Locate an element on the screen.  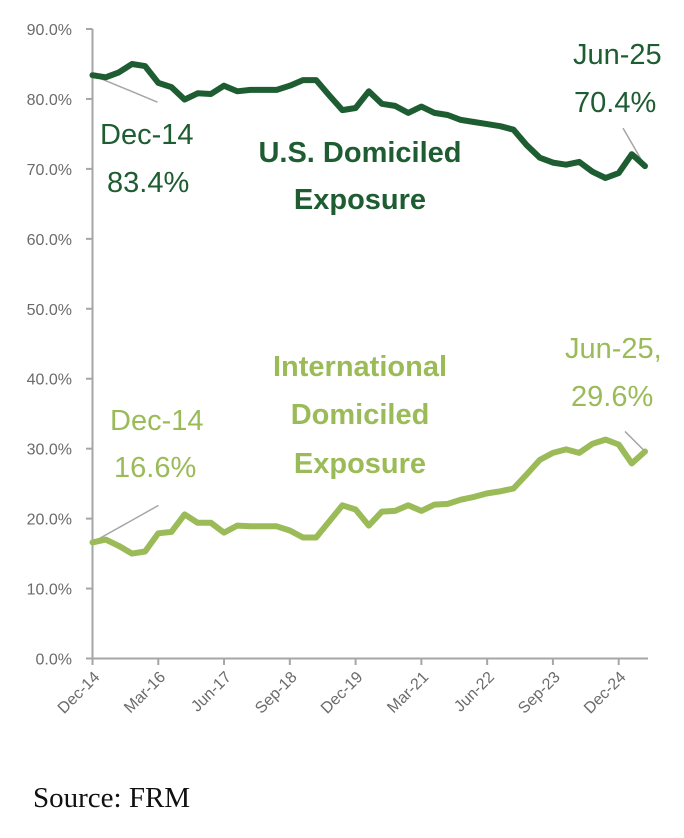
x-tick-label: Mar-21 is located at coordinates (408, 693).